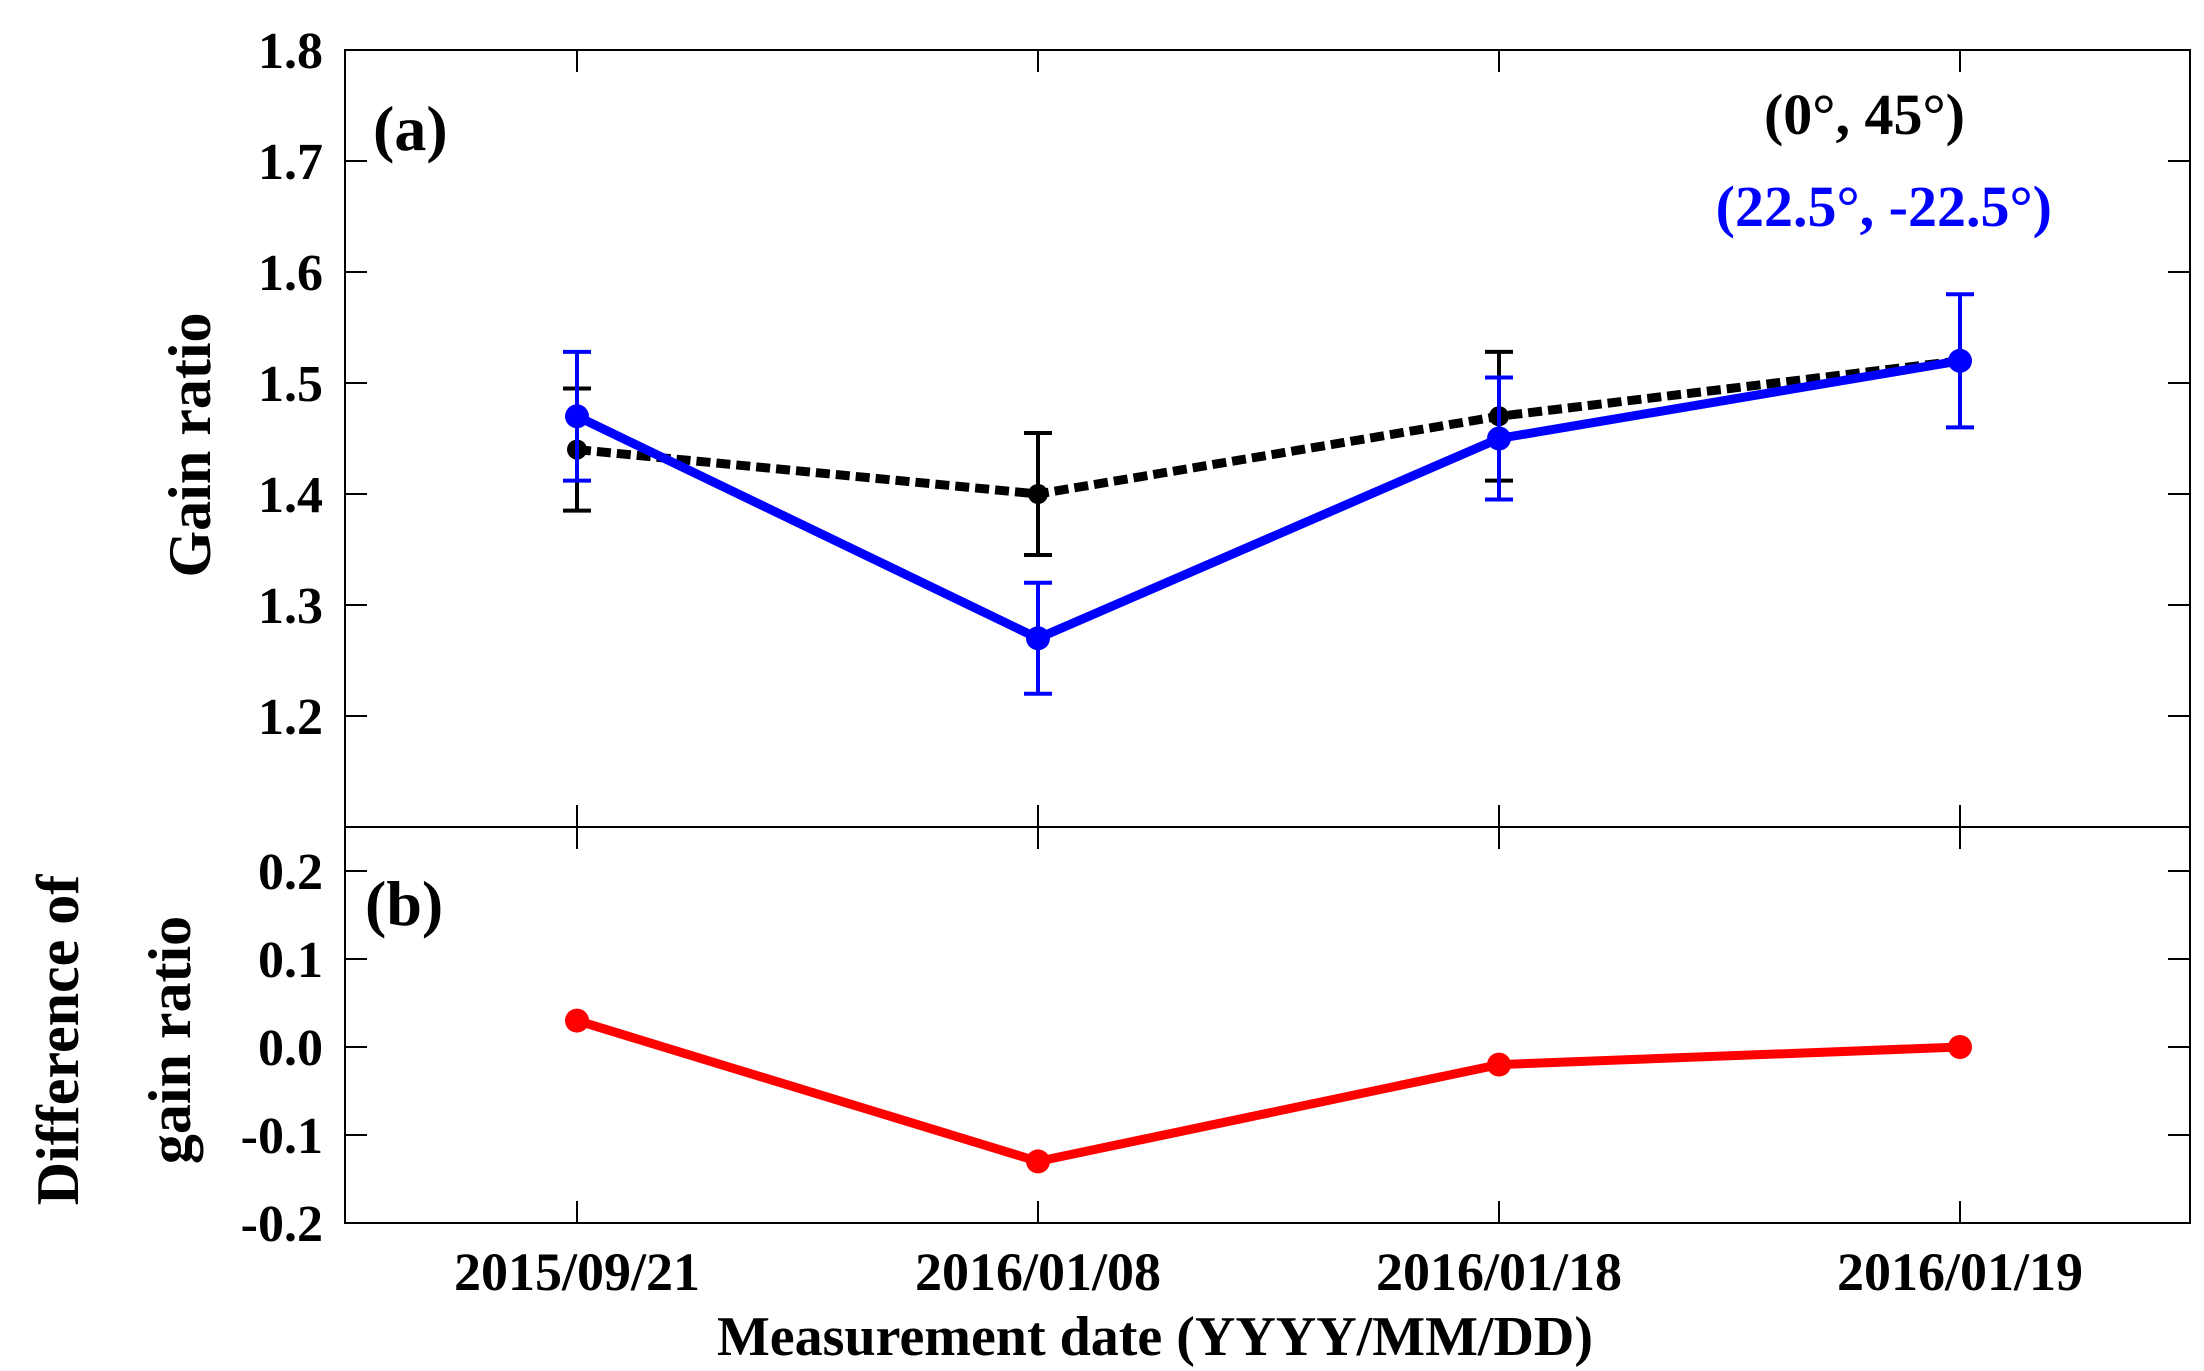  I want to click on y-axis-label-line2: gain ratio, so click(170, 1040).